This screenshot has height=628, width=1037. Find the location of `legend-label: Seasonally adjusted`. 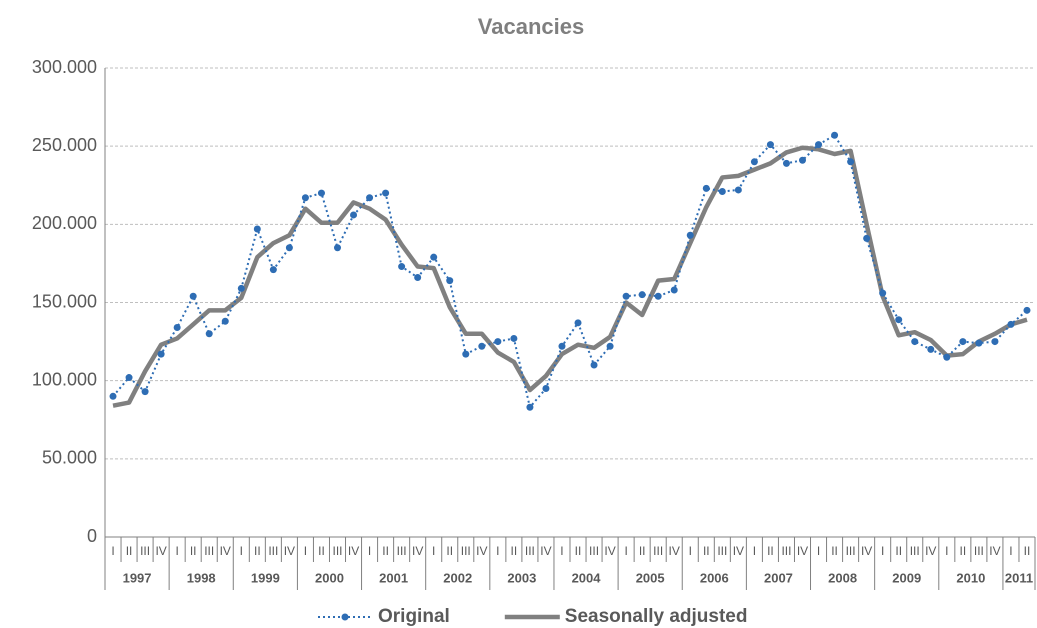

legend-label: Seasonally adjusted is located at coordinates (656, 616).